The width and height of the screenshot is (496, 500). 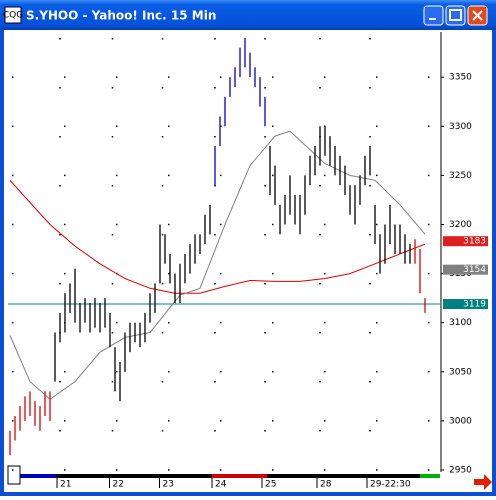 What do you see at coordinates (390, 485) in the screenshot?
I see `x-tick-label: 29-22:30` at bounding box center [390, 485].